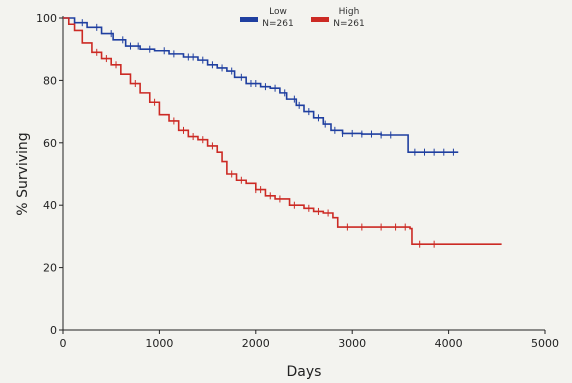 This screenshot has width=572, height=383. Describe the element at coordinates (50, 143) in the screenshot. I see `y-tick-label: 60` at that location.